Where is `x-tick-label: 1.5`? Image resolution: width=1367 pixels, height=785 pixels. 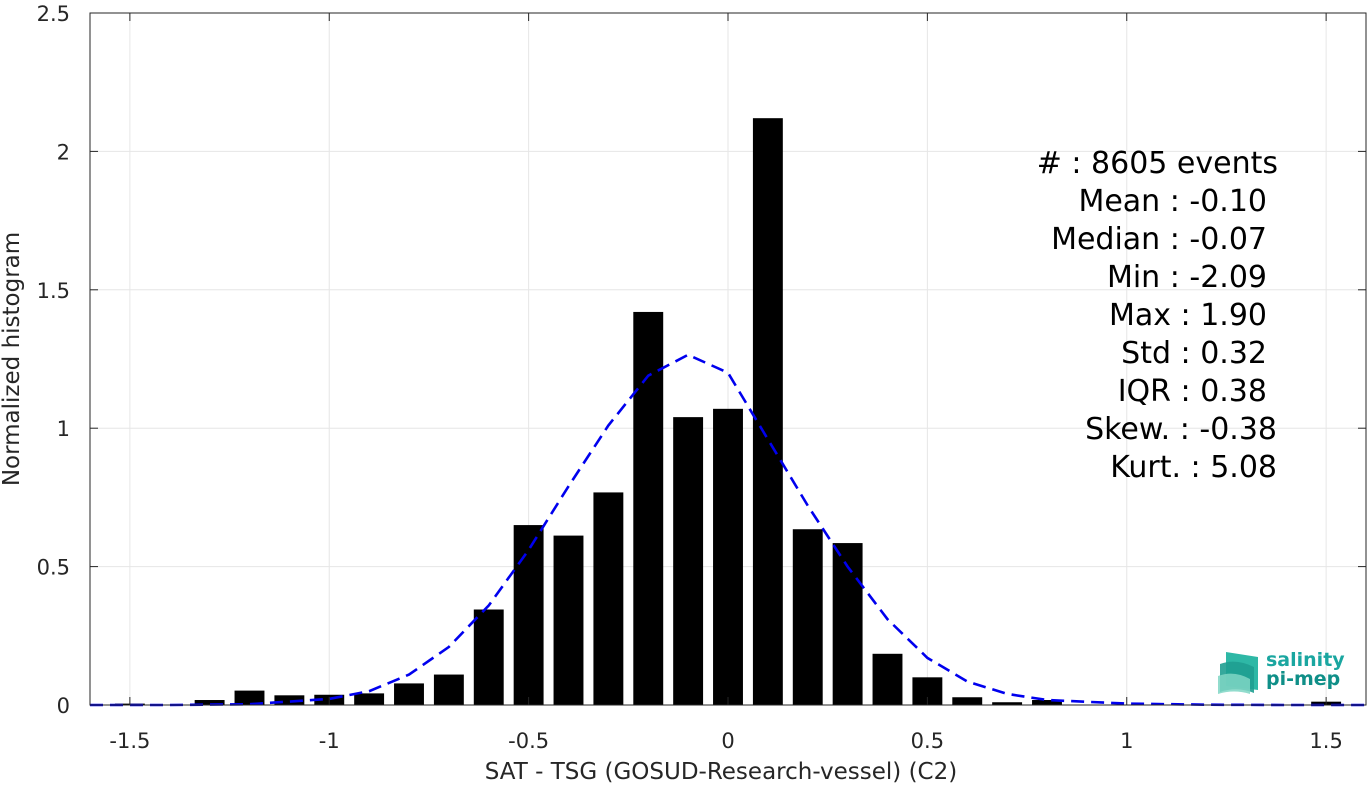
x-tick-label: 1.5 is located at coordinates (1325, 741).